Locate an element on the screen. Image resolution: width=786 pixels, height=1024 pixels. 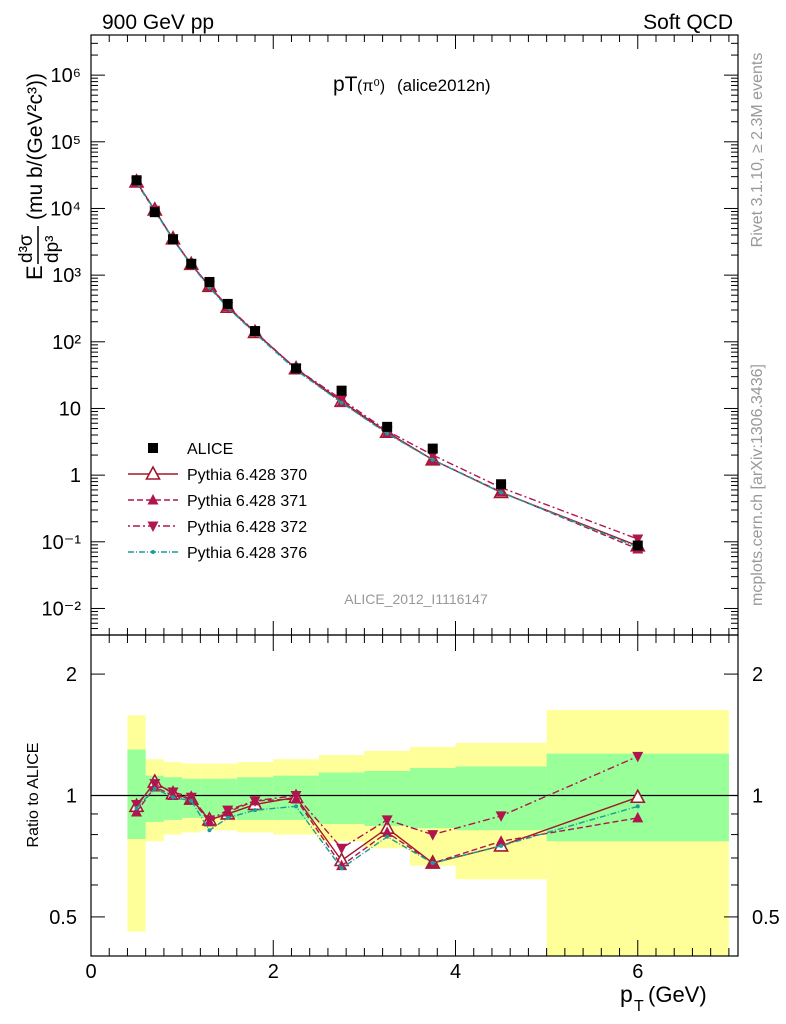
ylabel-denominator: dp³ is located at coordinates (52, 249).